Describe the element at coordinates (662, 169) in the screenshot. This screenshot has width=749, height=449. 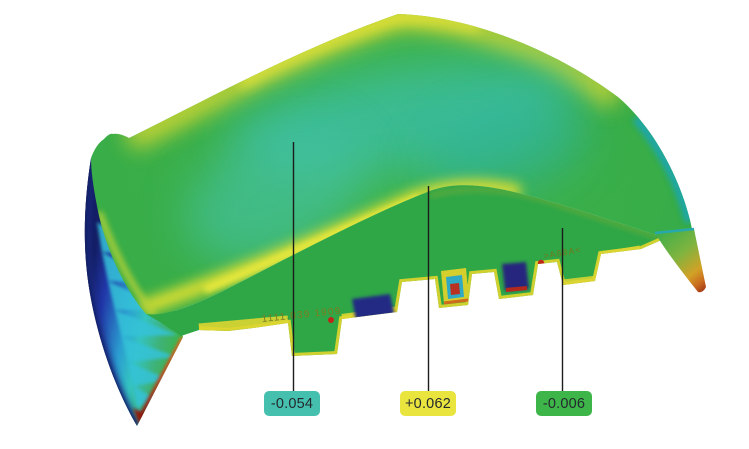
I see `cyan-right-rim` at that location.